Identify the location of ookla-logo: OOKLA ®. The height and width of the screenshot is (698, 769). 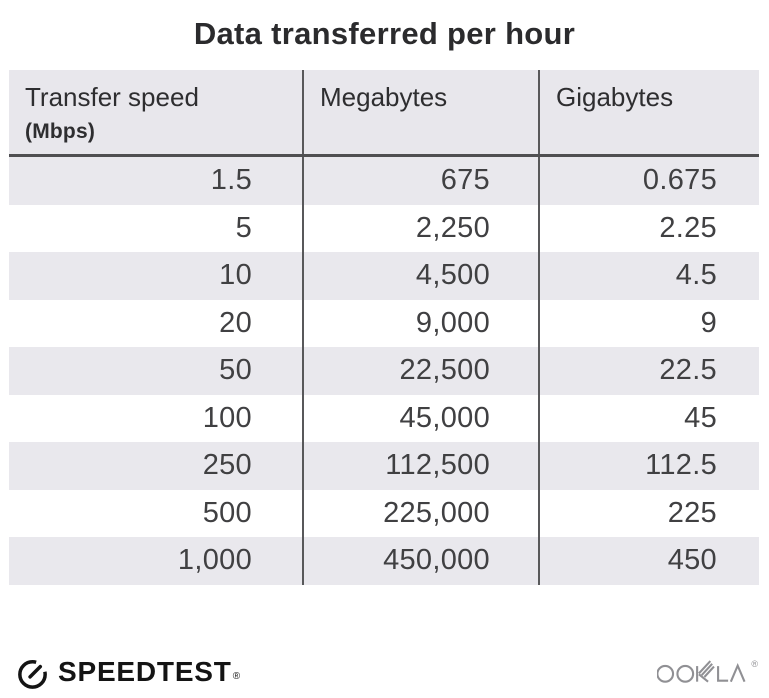
(707, 671).